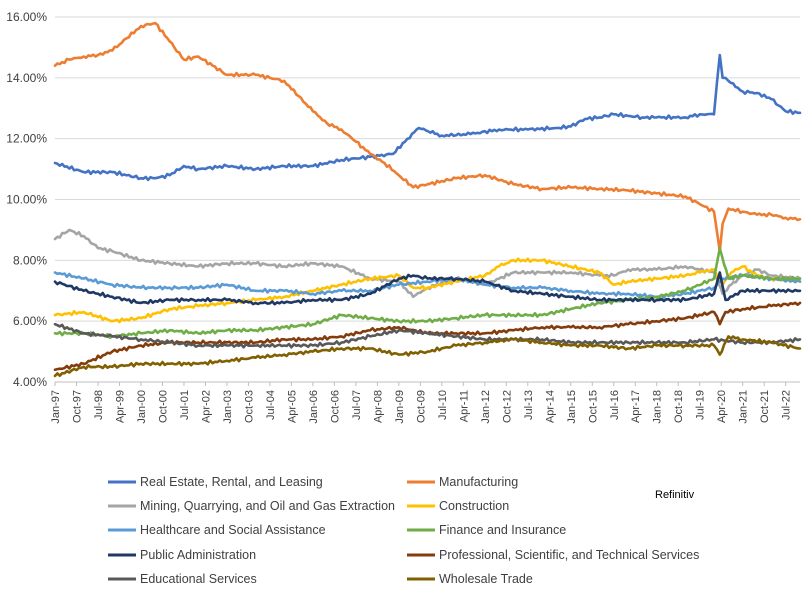 The height and width of the screenshot is (593, 808). Describe the element at coordinates (185, 405) in the screenshot. I see `x-tick-label: Jul-01` at that location.